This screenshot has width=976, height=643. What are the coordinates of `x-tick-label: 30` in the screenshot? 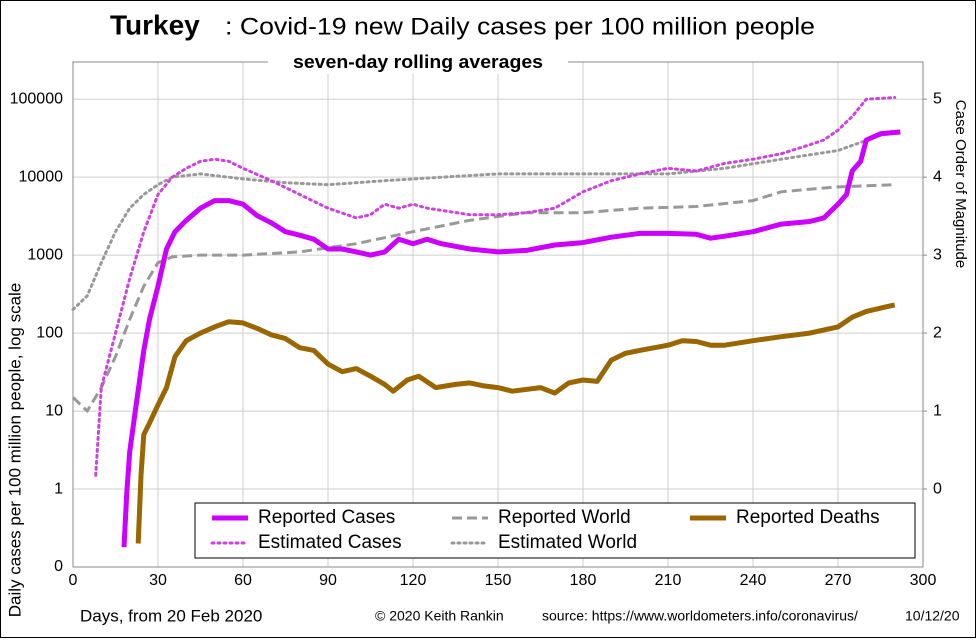 It's located at (158, 580).